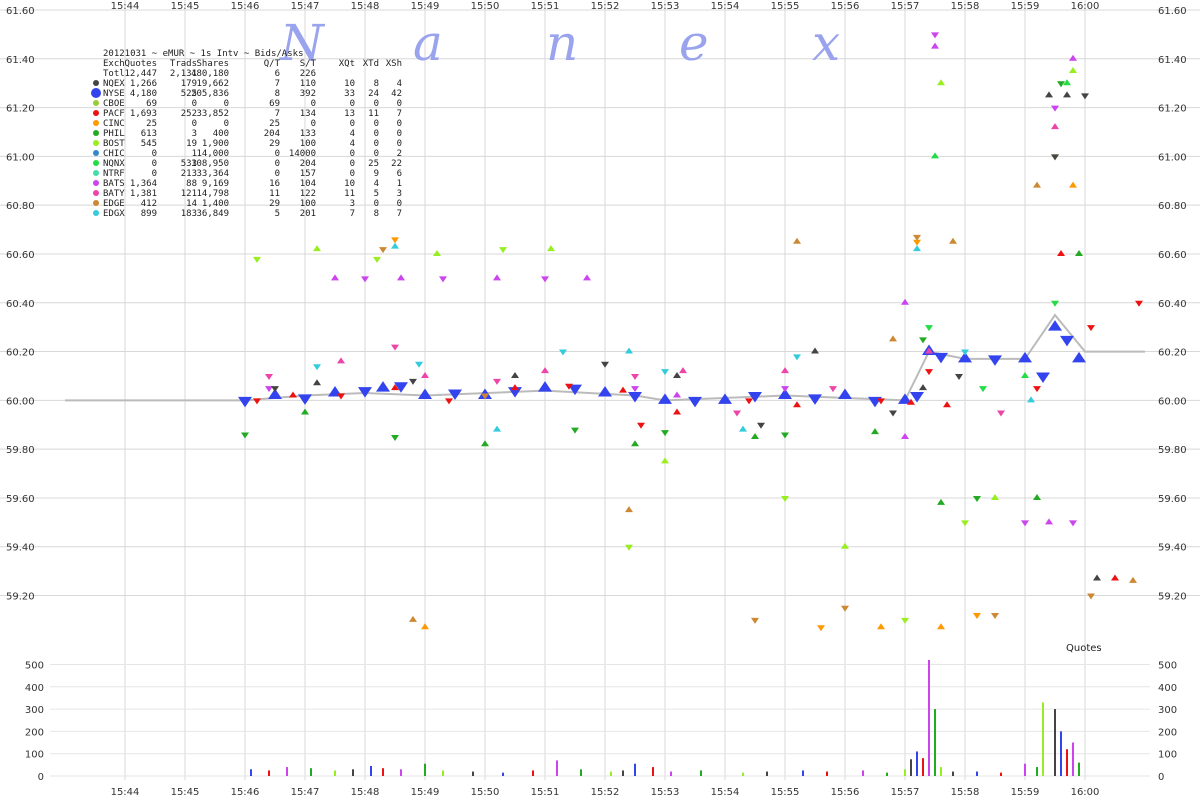 This screenshot has height=800, width=1200. Describe the element at coordinates (34, 710) in the screenshot. I see `volume-tick-label-left: 300` at that location.